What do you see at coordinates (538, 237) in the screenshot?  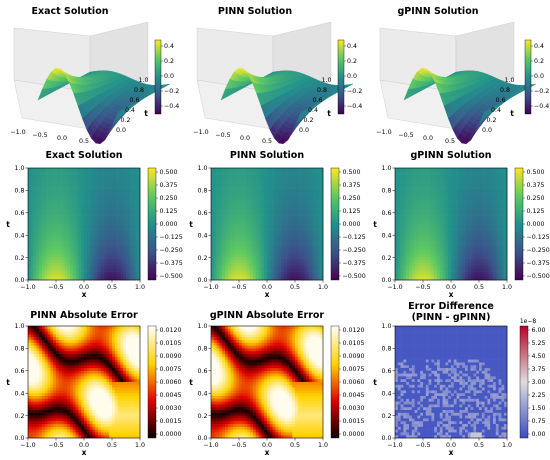 I see `colorbar-tick-label: −0.125` at bounding box center [538, 237].